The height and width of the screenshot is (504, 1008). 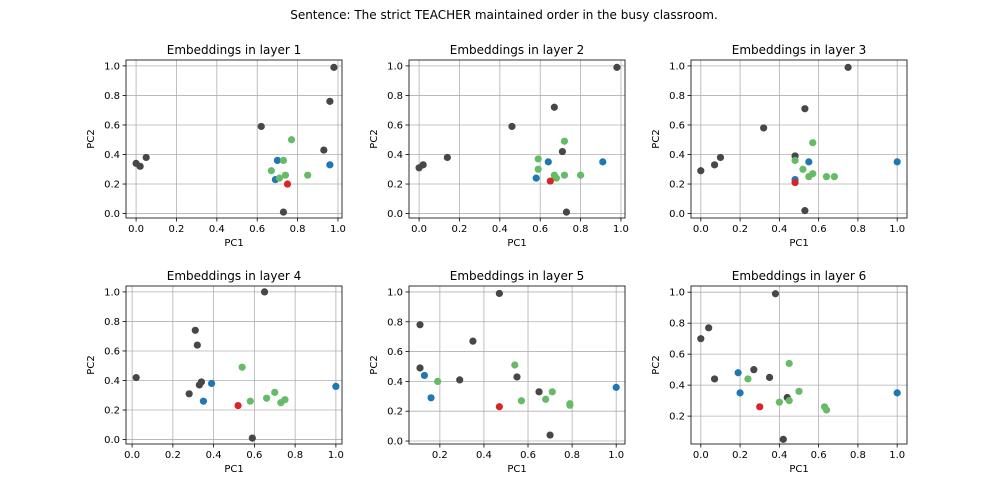 I want to click on subplot-title: Embeddings in layer 3, so click(x=799, y=50).